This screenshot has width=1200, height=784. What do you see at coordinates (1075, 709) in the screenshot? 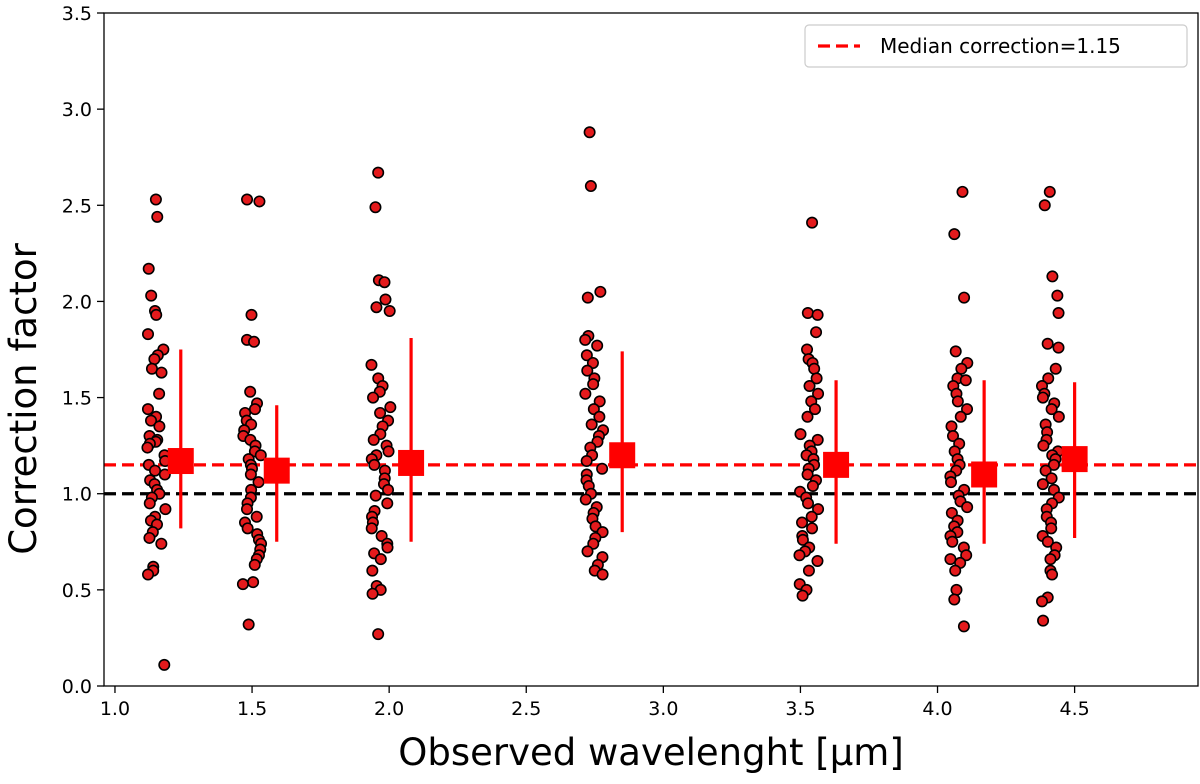
I see `x-tick-label: 4.5` at bounding box center [1075, 709].